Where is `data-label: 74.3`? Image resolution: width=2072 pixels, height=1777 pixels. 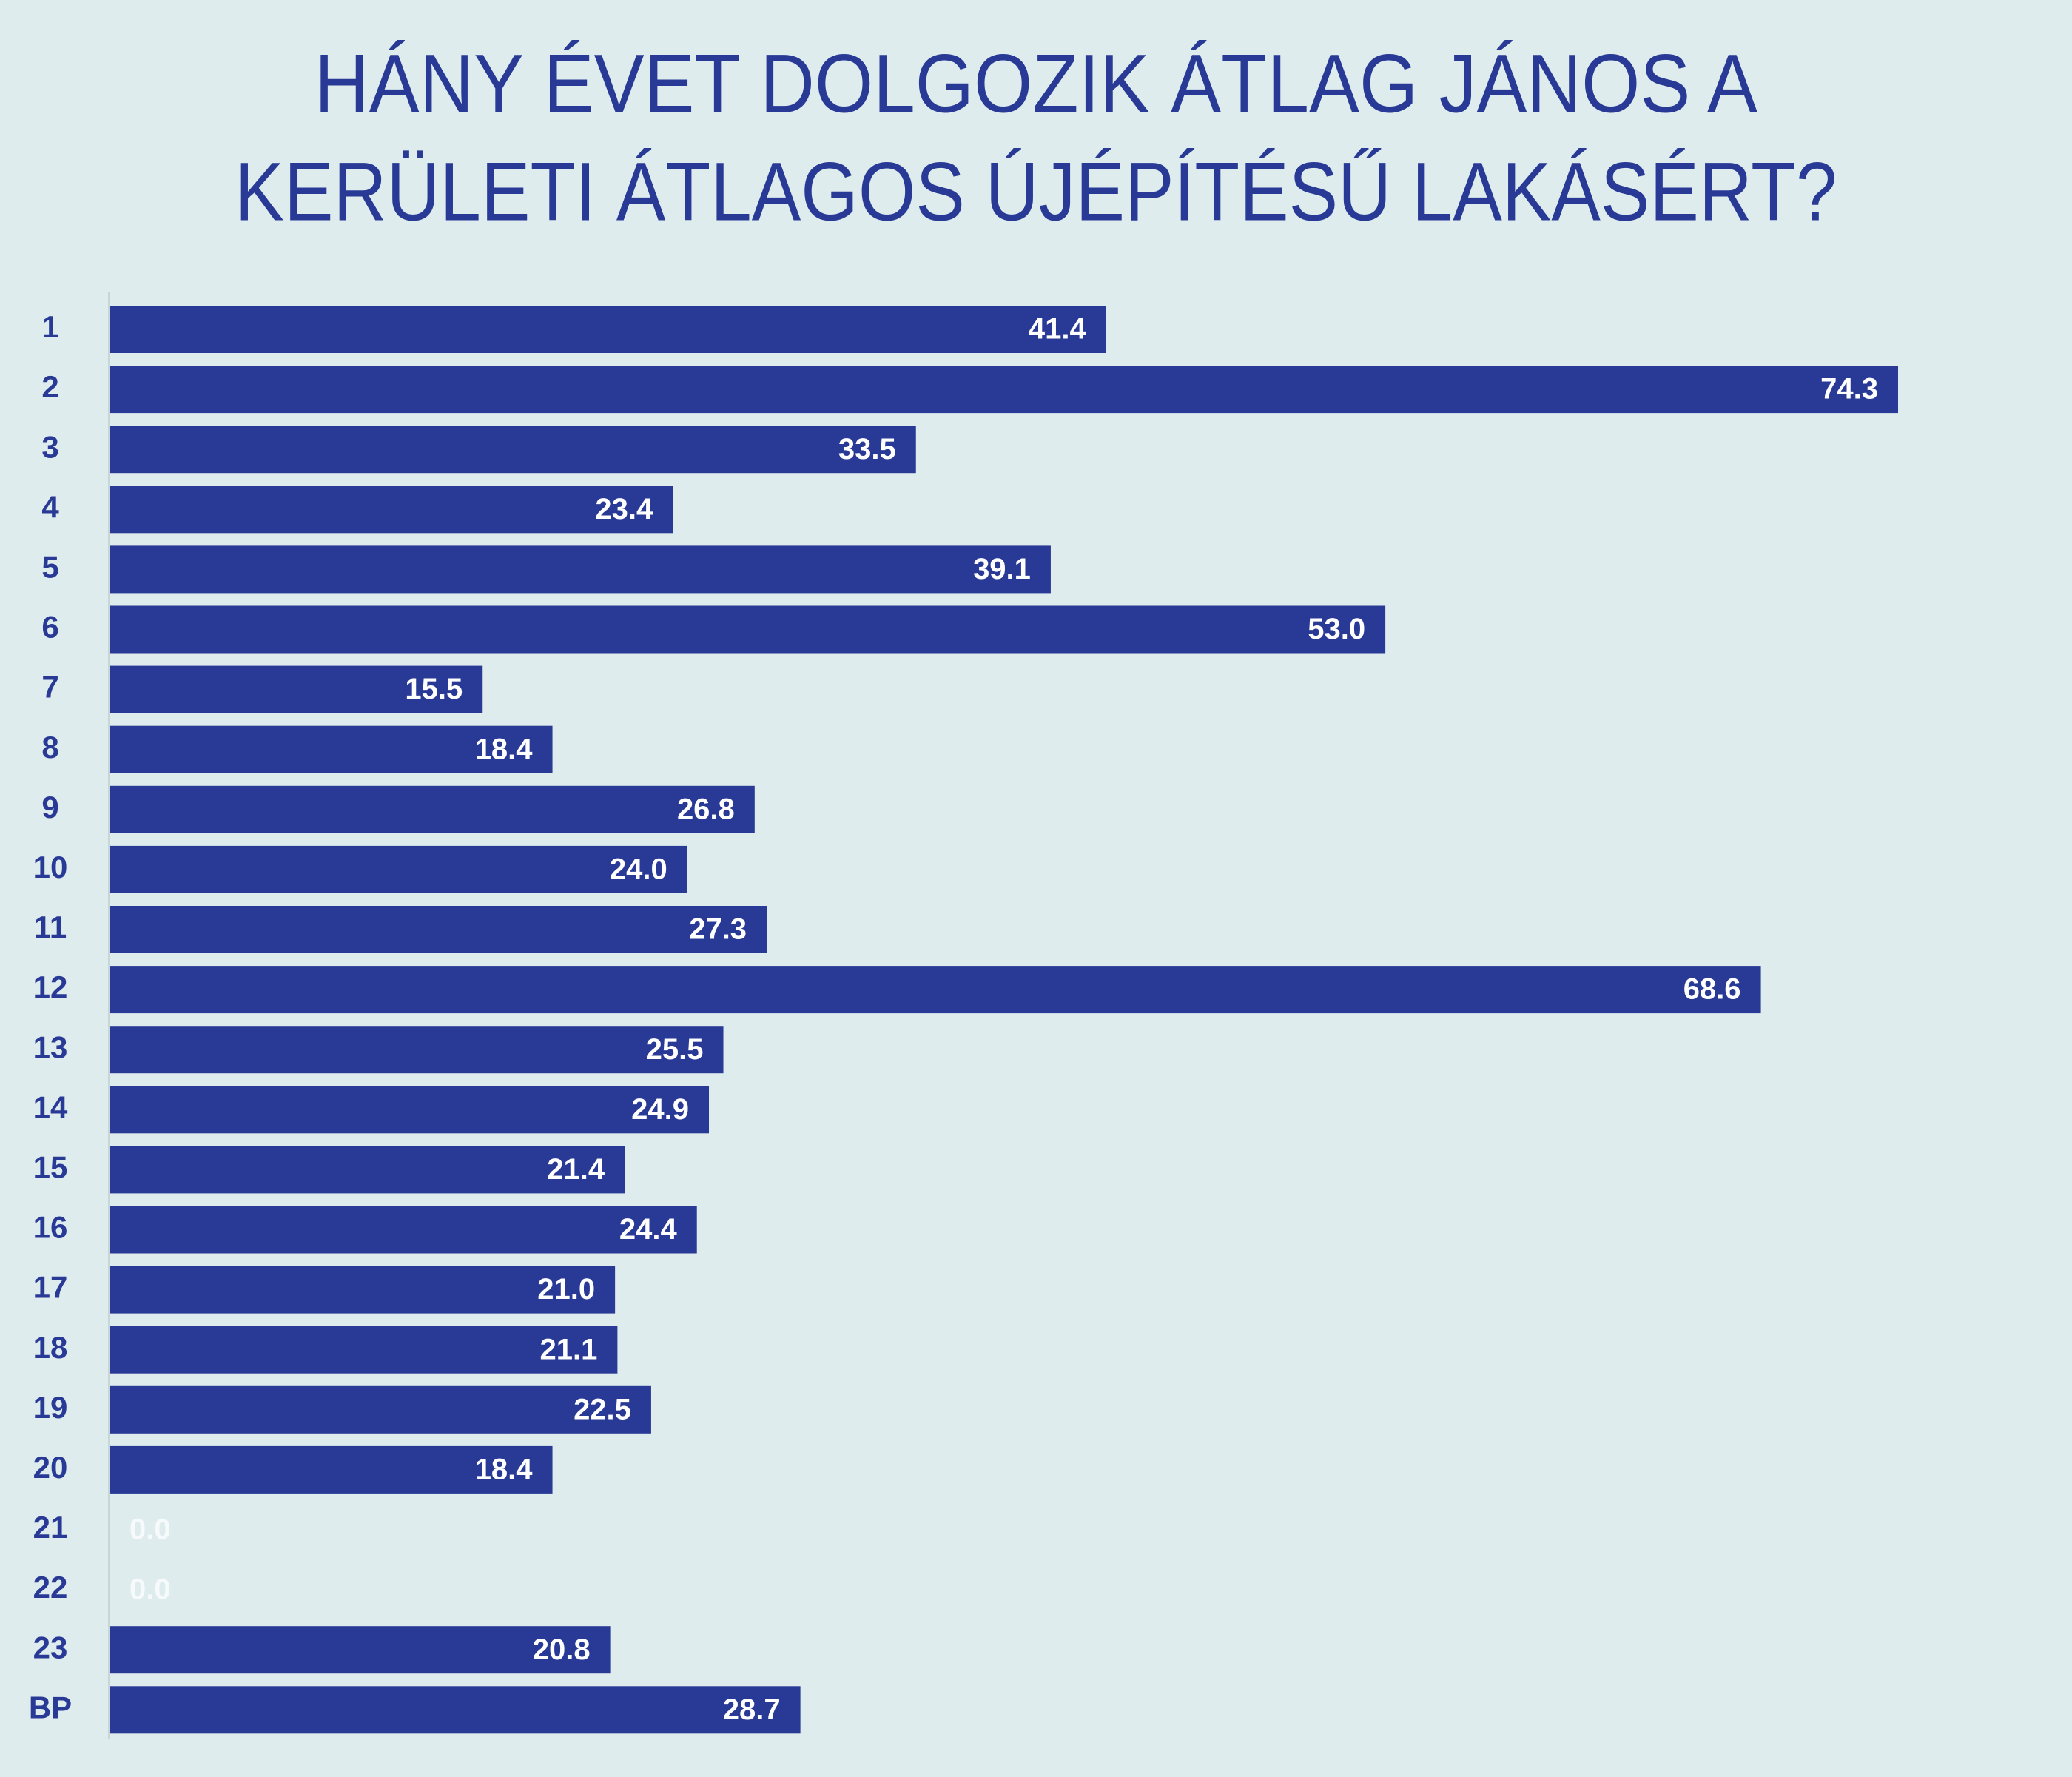 data-label: 74.3 is located at coordinates (1849, 389).